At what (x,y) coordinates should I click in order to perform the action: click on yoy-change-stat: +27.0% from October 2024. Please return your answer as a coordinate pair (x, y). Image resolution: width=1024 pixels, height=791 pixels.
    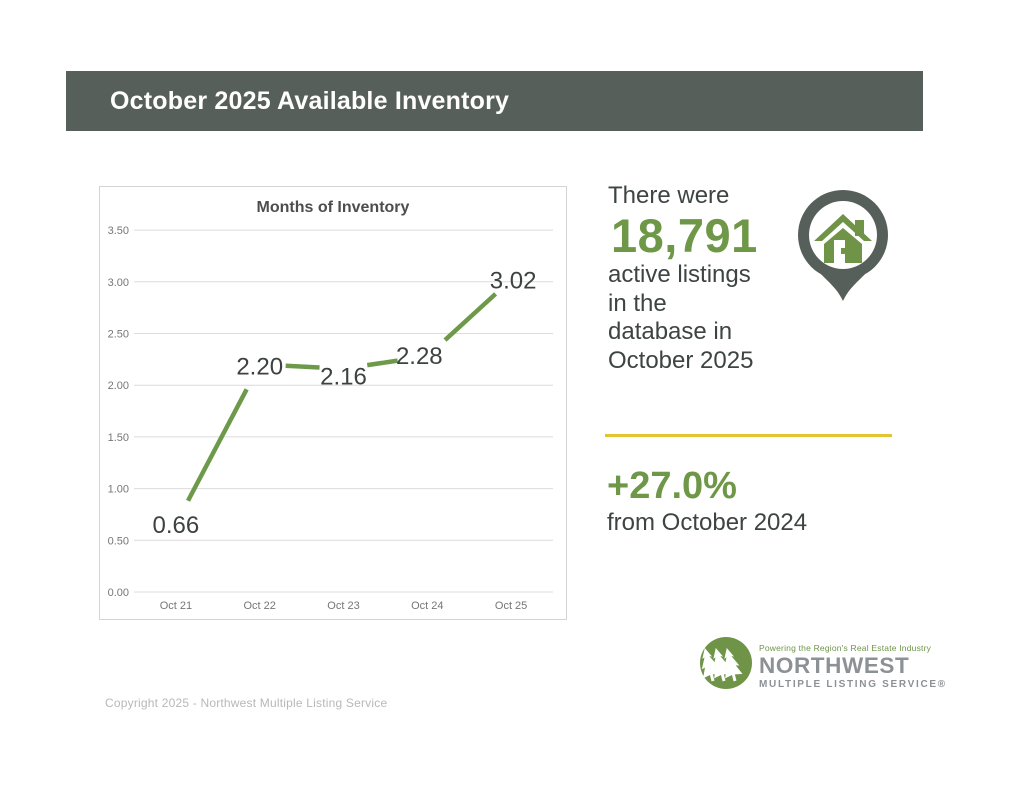
    Looking at the image, I should click on (707, 501).